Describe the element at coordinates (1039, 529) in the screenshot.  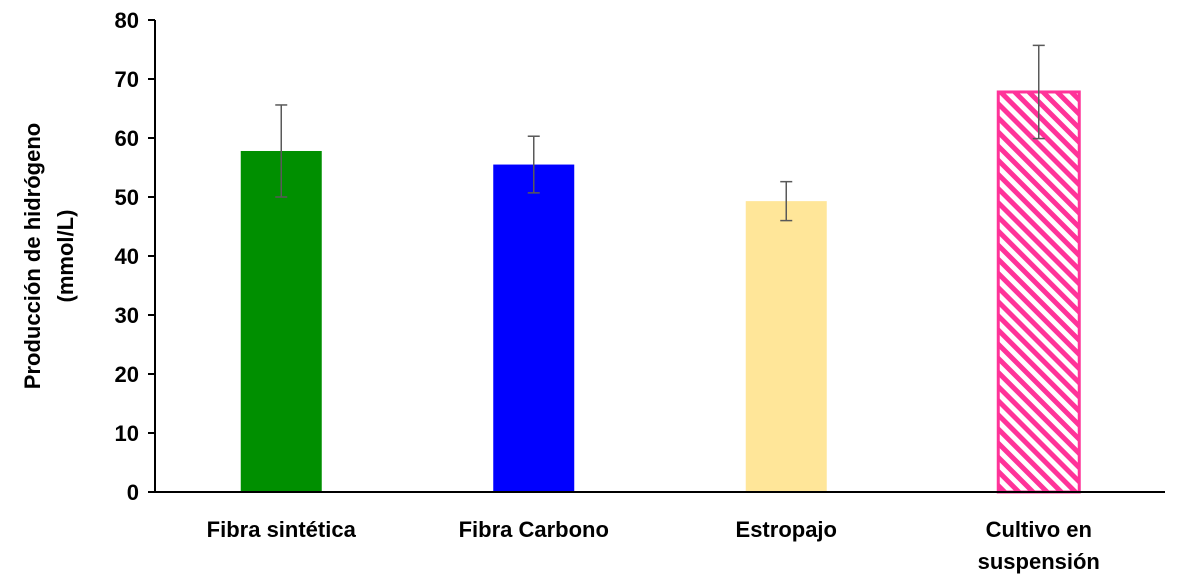
I see `x-category-label: Cultivo en` at that location.